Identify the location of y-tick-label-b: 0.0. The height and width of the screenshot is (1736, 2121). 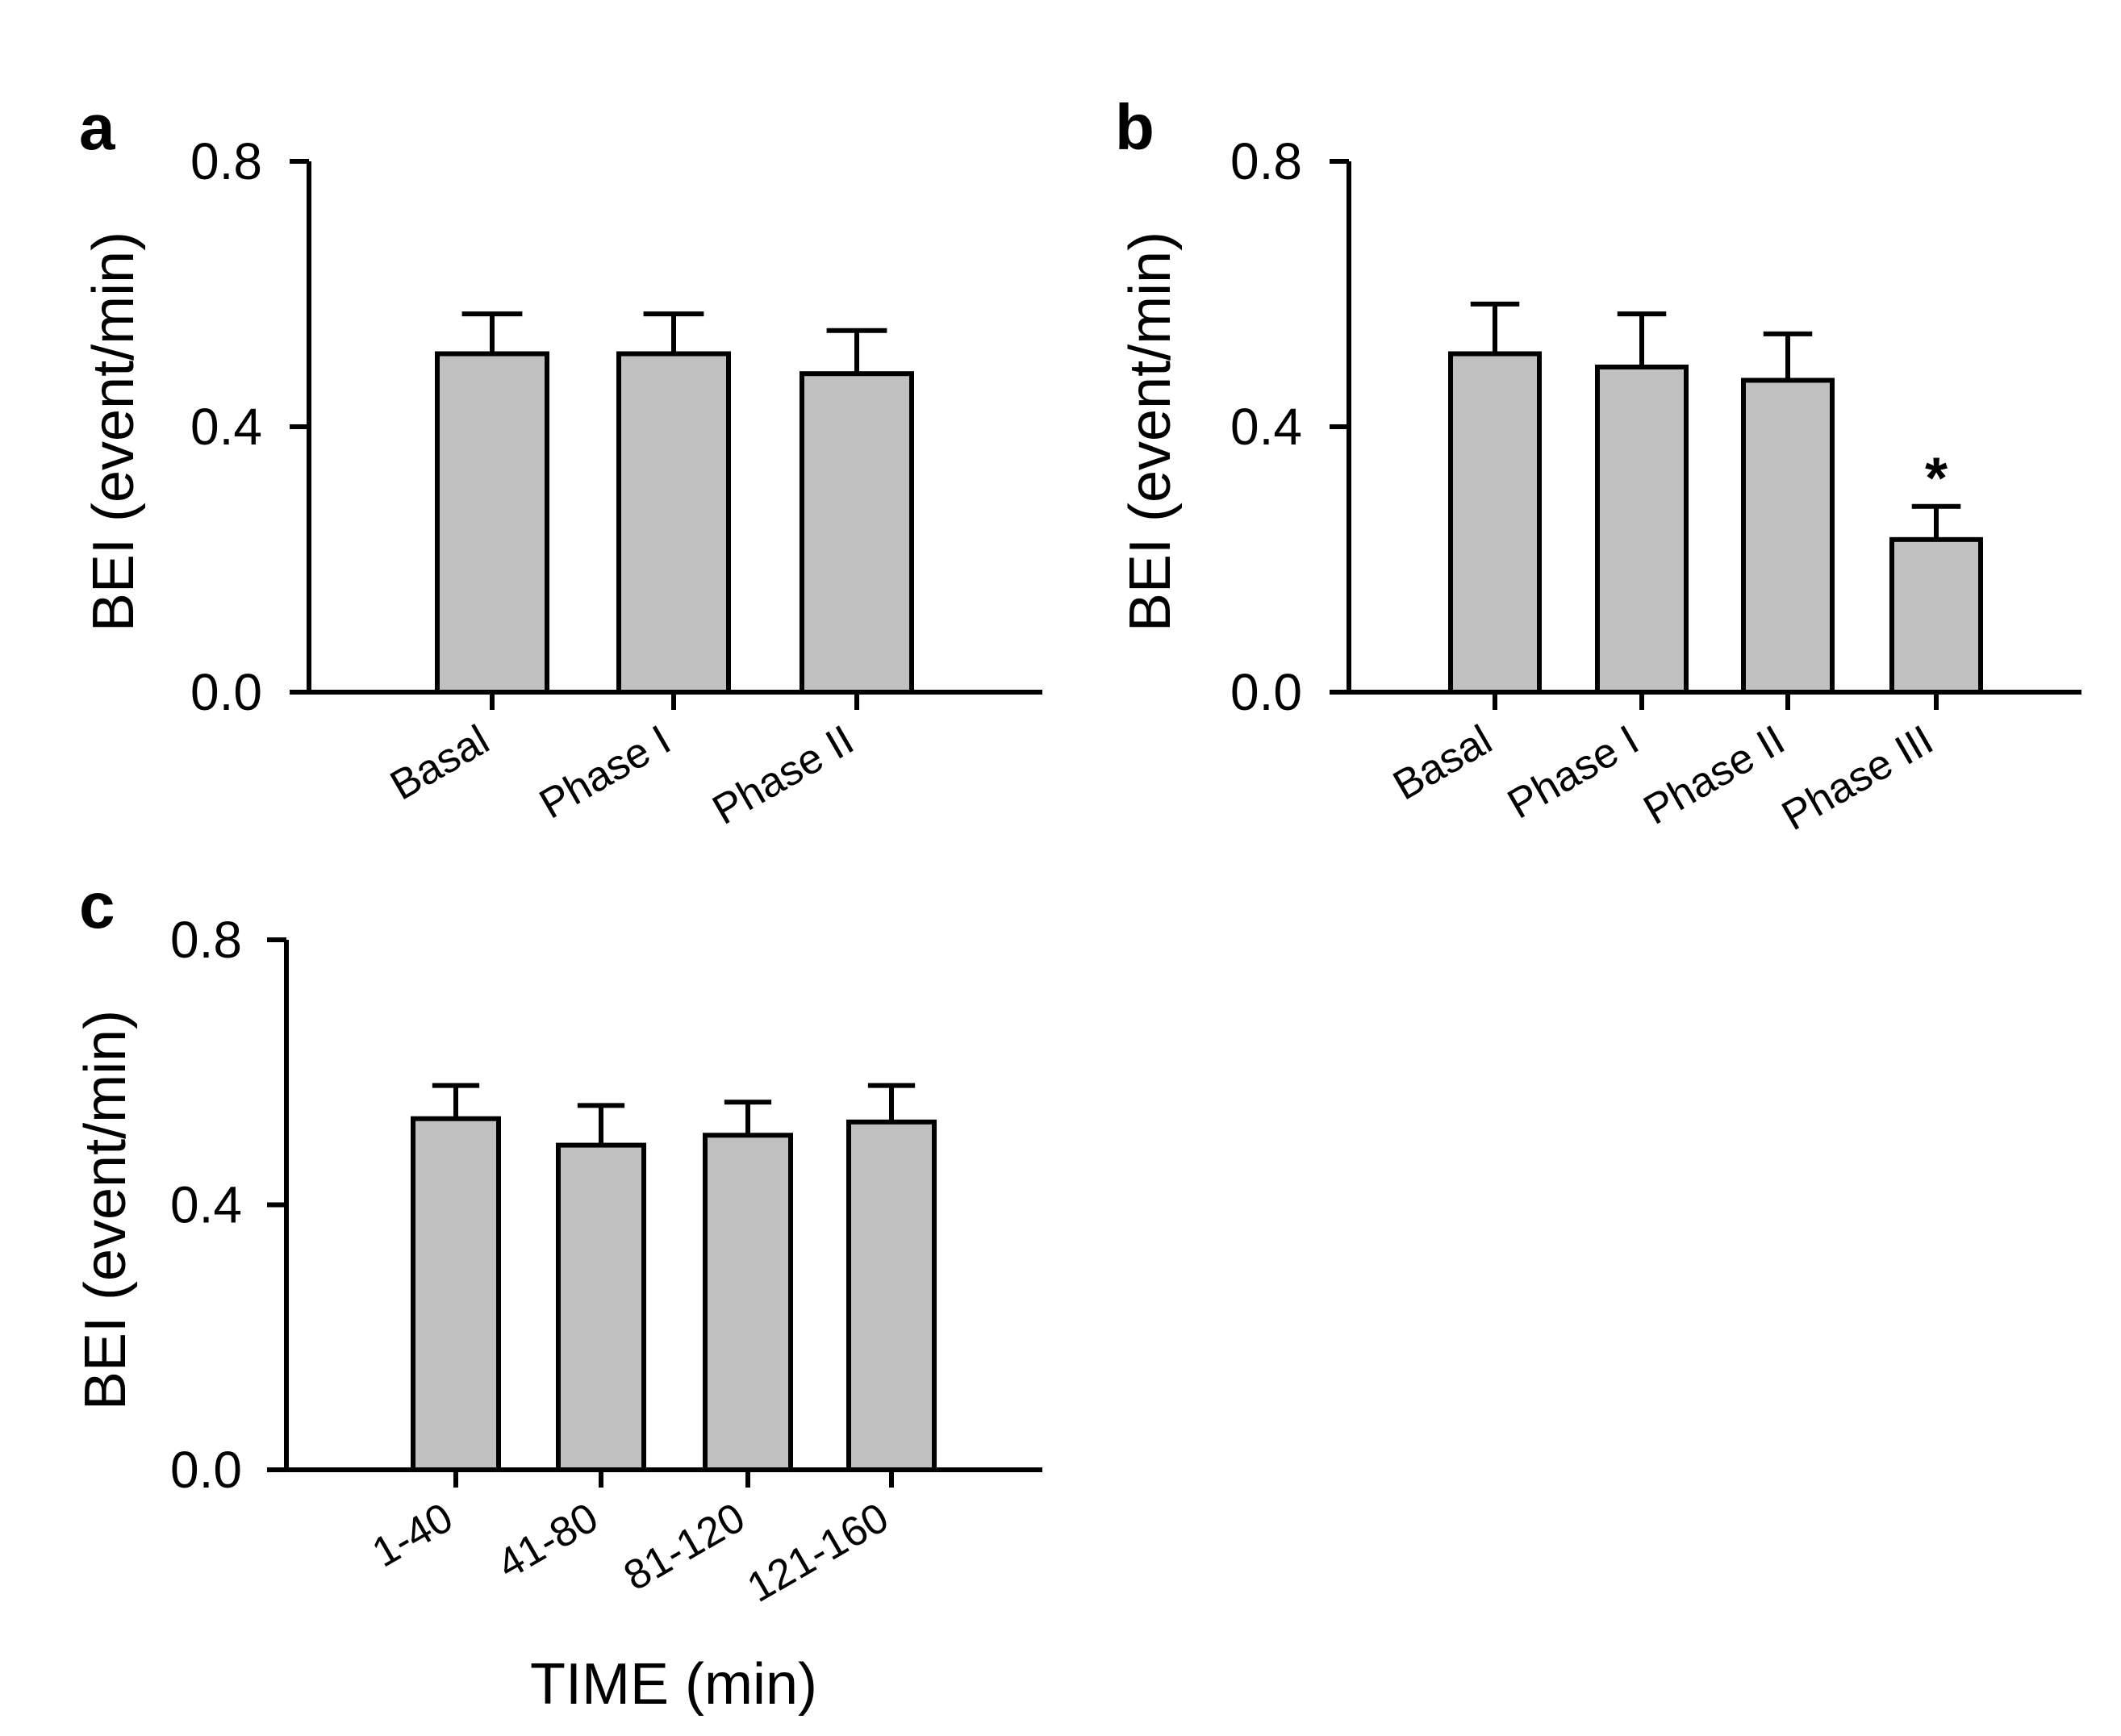
(1266, 692).